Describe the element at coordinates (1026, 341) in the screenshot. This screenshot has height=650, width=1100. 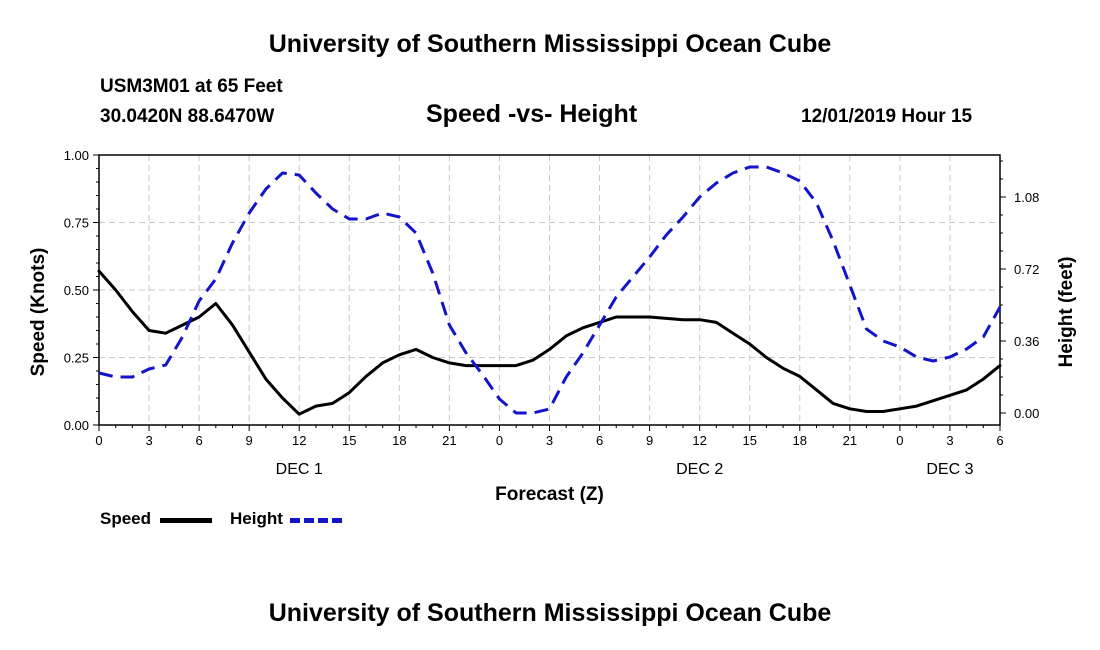
I see `y2-tick-label: 0.36` at that location.